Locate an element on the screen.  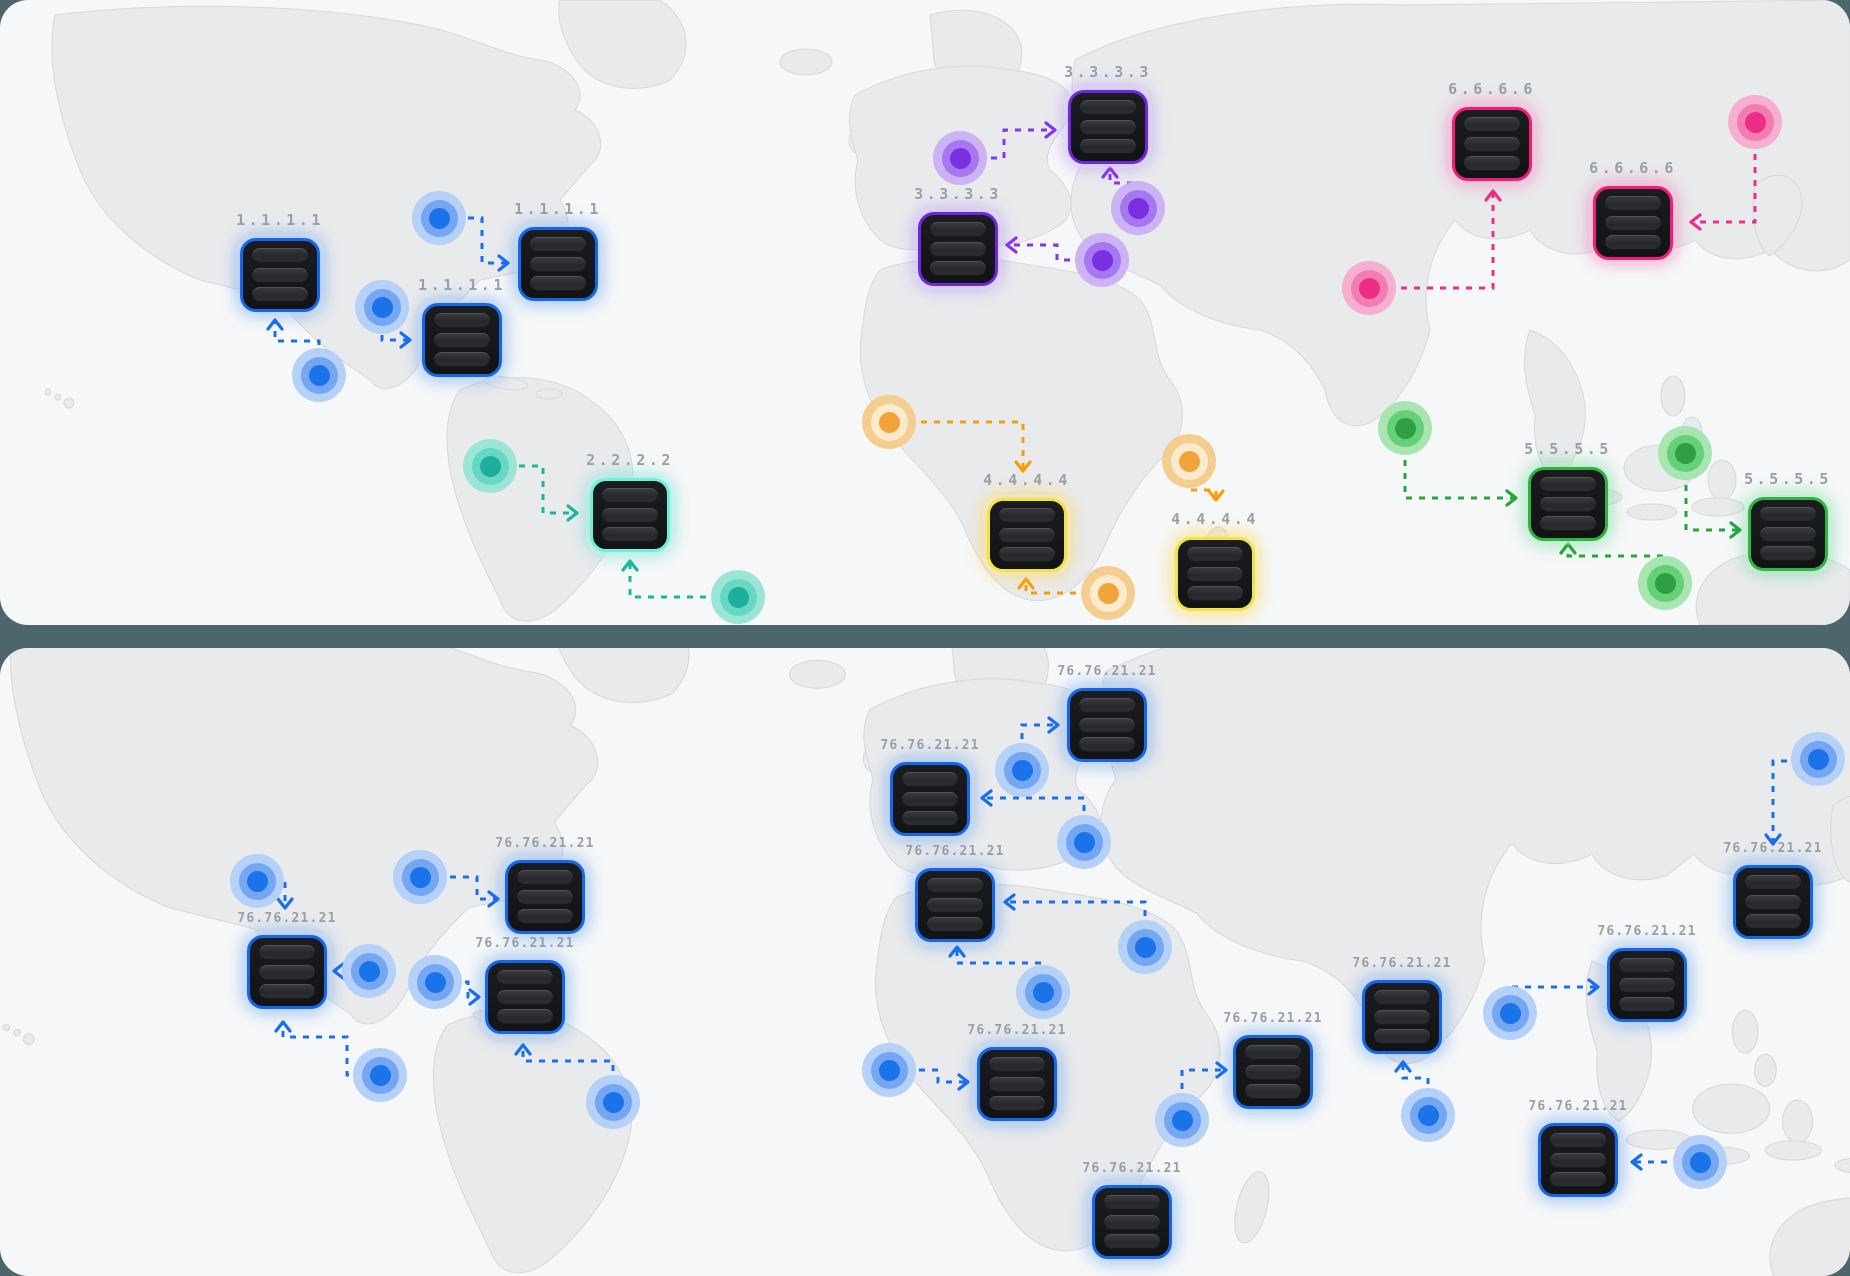
server-ip-label: 3.3.3.3 is located at coordinates (958, 194).